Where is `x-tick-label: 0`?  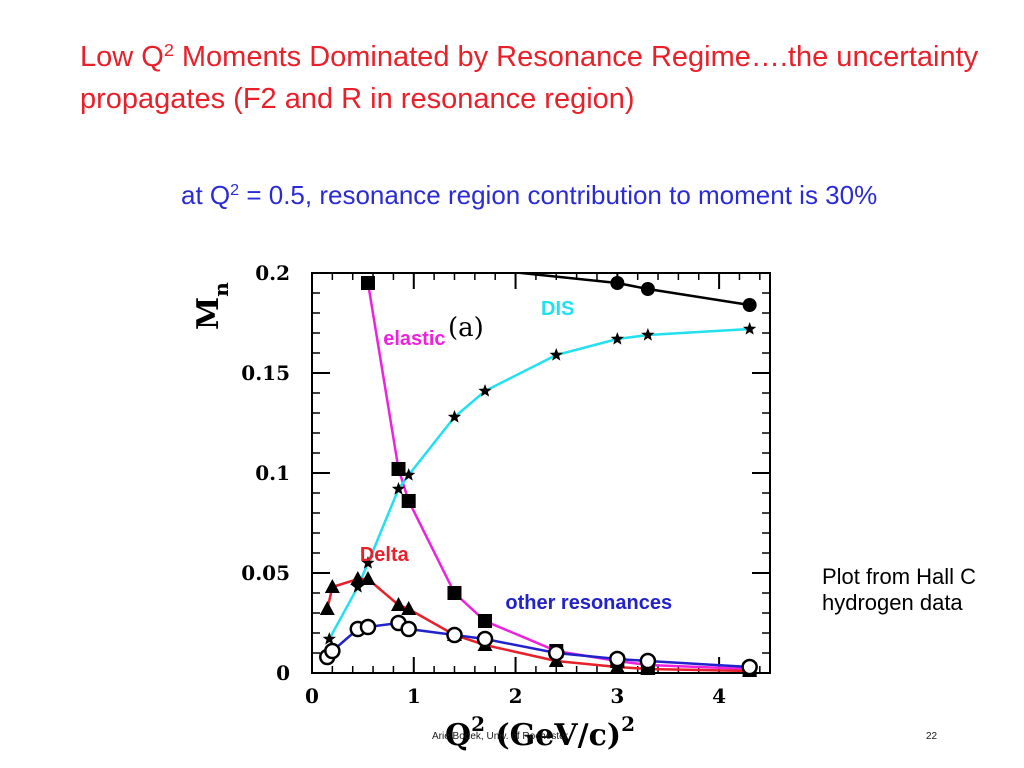 x-tick-label: 0 is located at coordinates (312, 696).